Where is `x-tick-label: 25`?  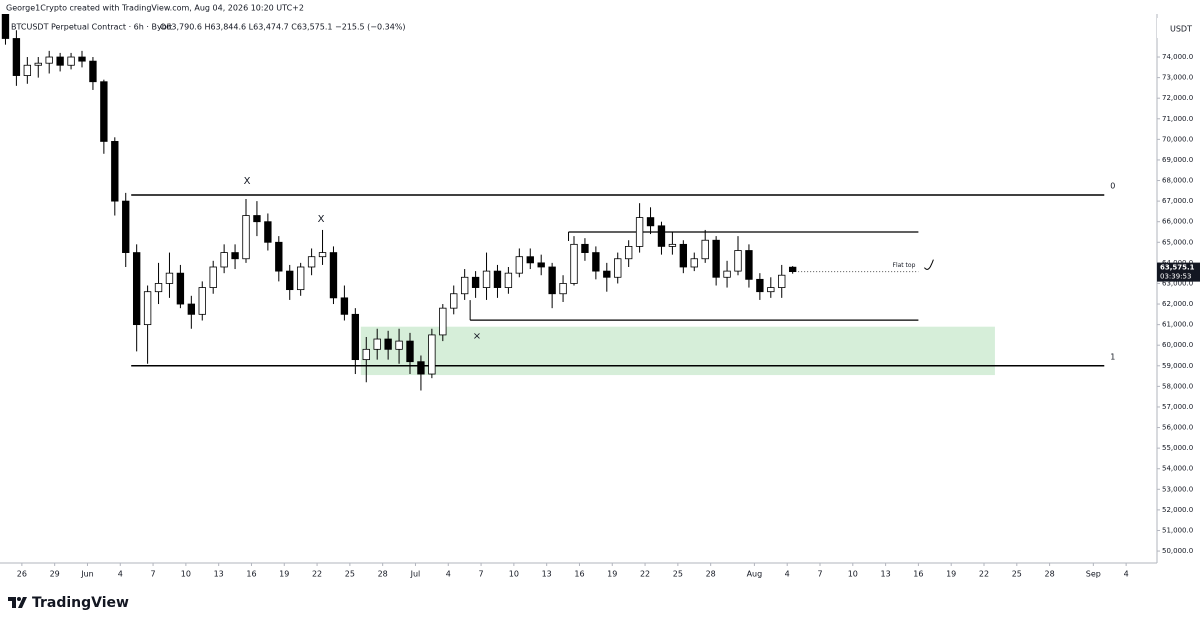
x-tick-label: 25 is located at coordinates (678, 574).